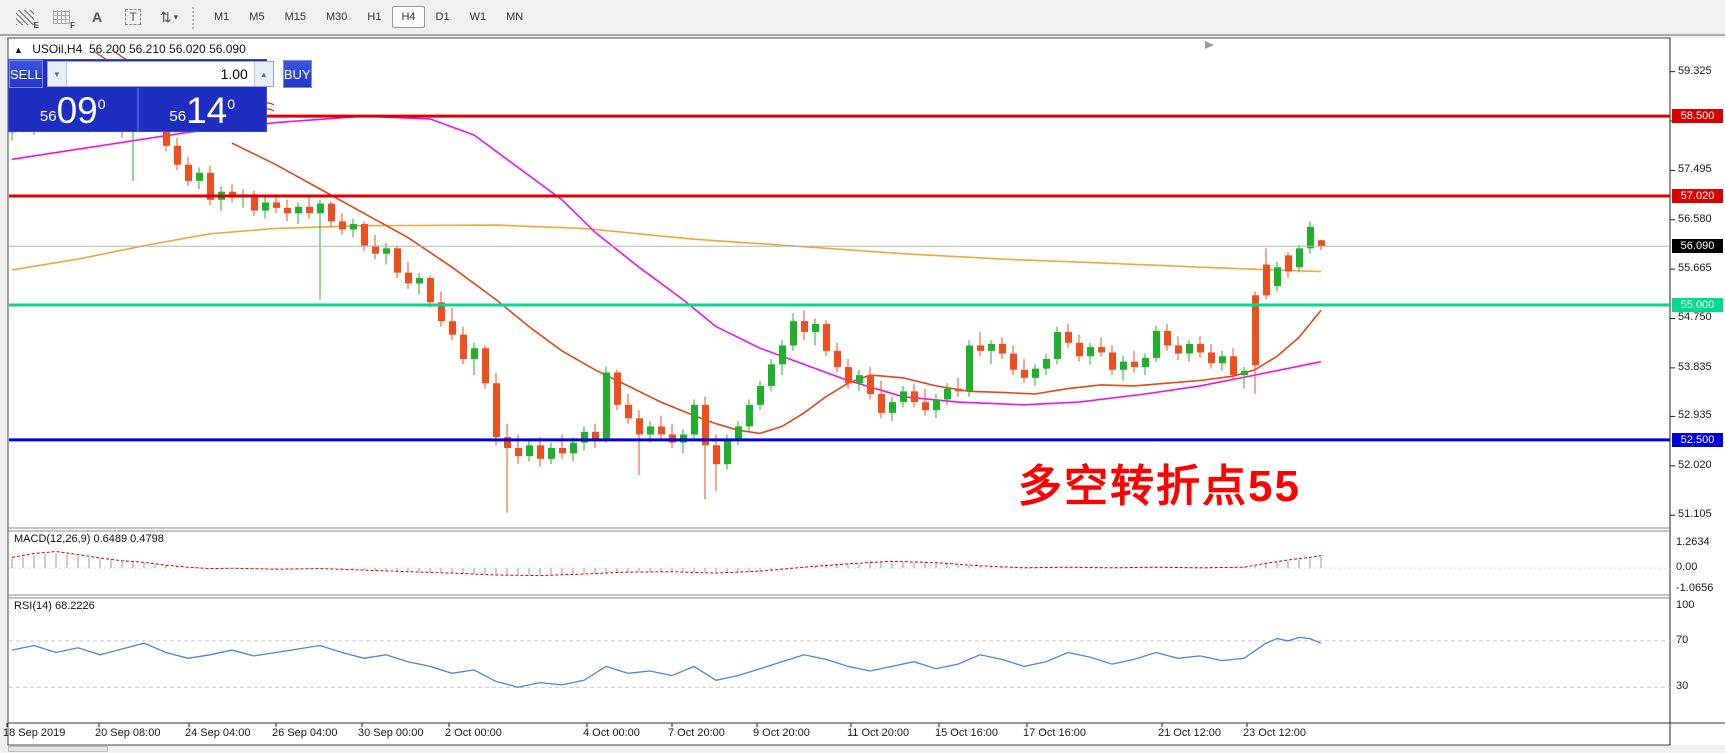 The image size is (1725, 753). Describe the element at coordinates (257, 17) in the screenshot. I see `timeframe-M5-button: M5` at that location.